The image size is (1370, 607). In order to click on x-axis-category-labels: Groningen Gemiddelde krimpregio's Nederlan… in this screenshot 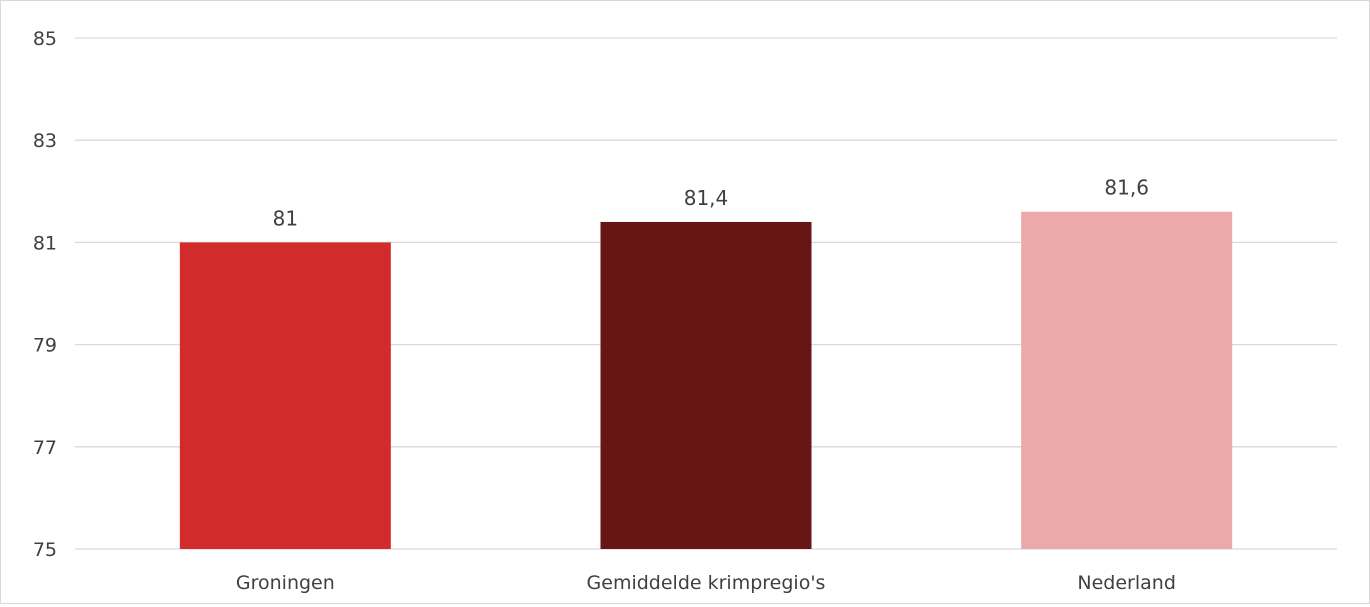, I will do `click(706, 583)`.